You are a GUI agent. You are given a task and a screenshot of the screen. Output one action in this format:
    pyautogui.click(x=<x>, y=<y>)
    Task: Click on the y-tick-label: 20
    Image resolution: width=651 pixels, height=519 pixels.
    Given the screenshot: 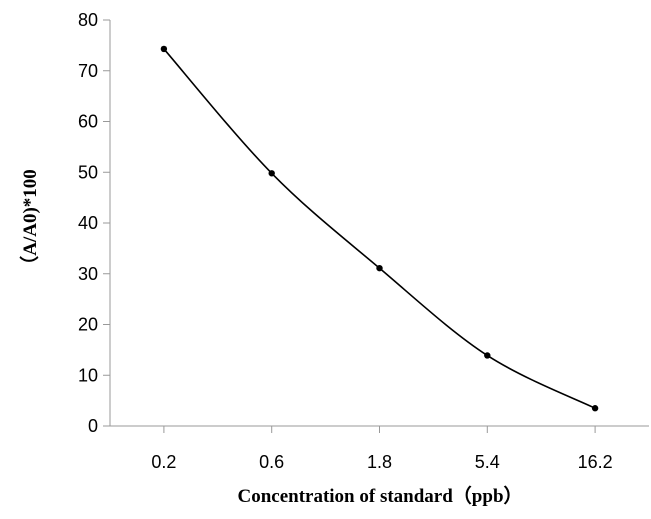 What is the action you would take?
    pyautogui.click(x=88, y=325)
    